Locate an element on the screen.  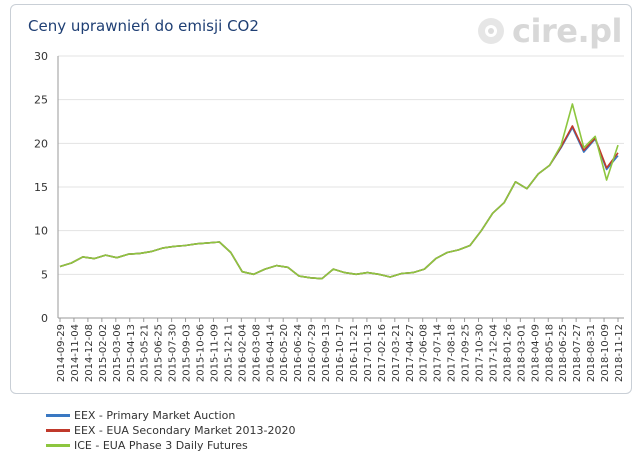
x-tick-label: 2018-11-12 is located at coordinates (619, 353).